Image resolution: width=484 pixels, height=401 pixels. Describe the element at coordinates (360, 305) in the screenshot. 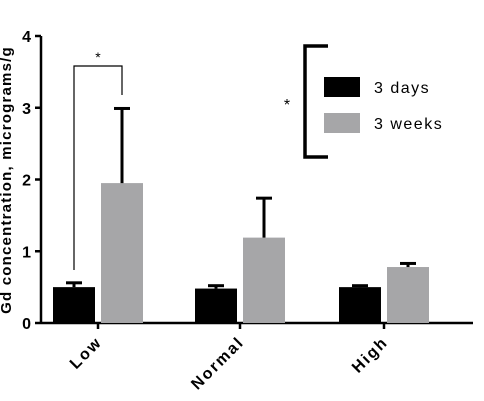

I see `bar-3-days-high` at that location.